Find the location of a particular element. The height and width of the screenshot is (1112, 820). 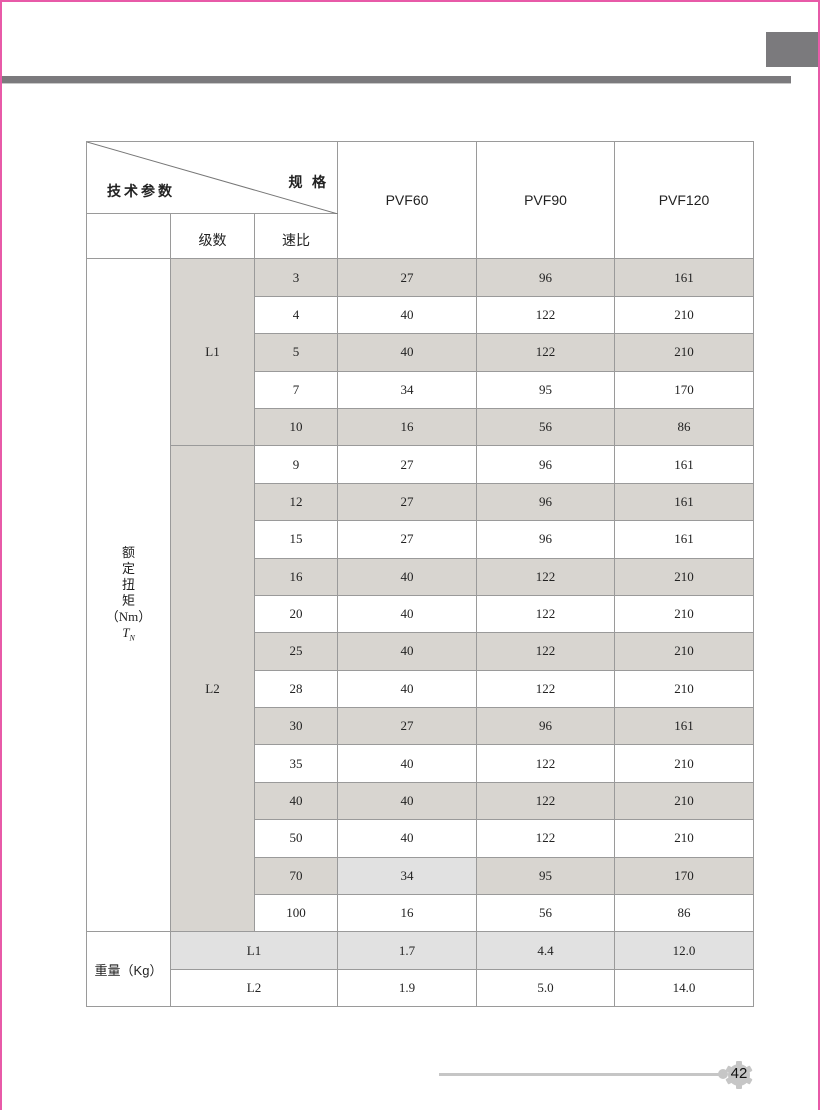

model-header: PVF60 is located at coordinates (407, 200).